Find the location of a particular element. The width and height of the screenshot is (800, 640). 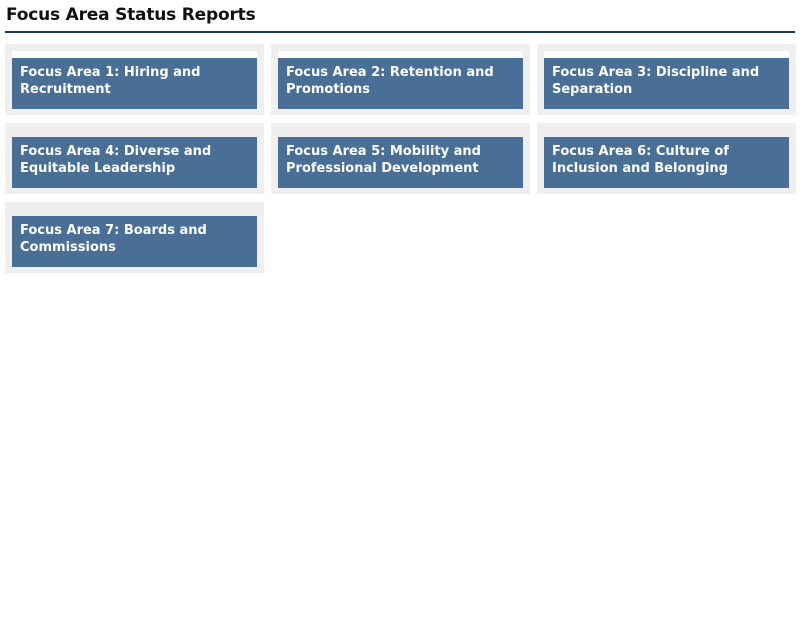

focus-area-card-7: Focus Area 7: Boards and Commissions is located at coordinates (134, 237).